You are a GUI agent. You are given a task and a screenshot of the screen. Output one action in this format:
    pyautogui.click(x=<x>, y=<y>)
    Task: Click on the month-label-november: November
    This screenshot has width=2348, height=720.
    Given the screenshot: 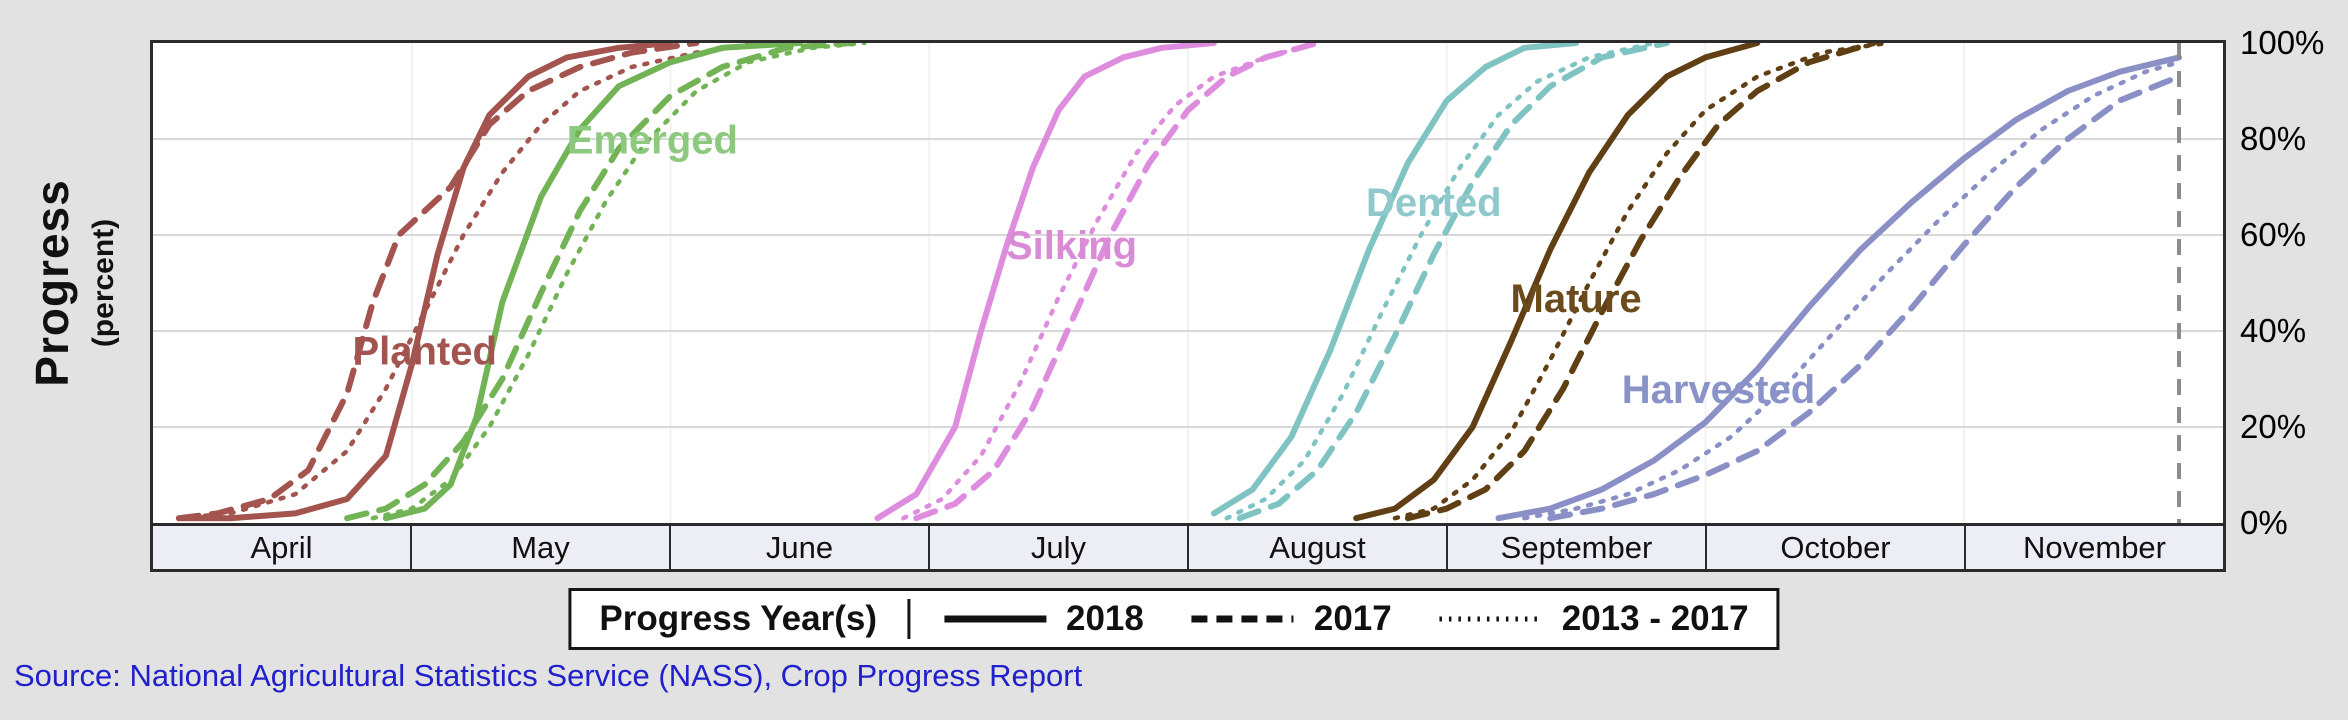 What is the action you would take?
    pyautogui.click(x=2094, y=547)
    